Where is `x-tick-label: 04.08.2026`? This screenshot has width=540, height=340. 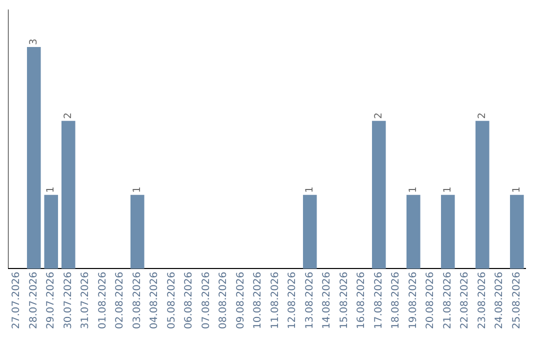 x-tick-label: 04.08.2026 is located at coordinates (154, 301).